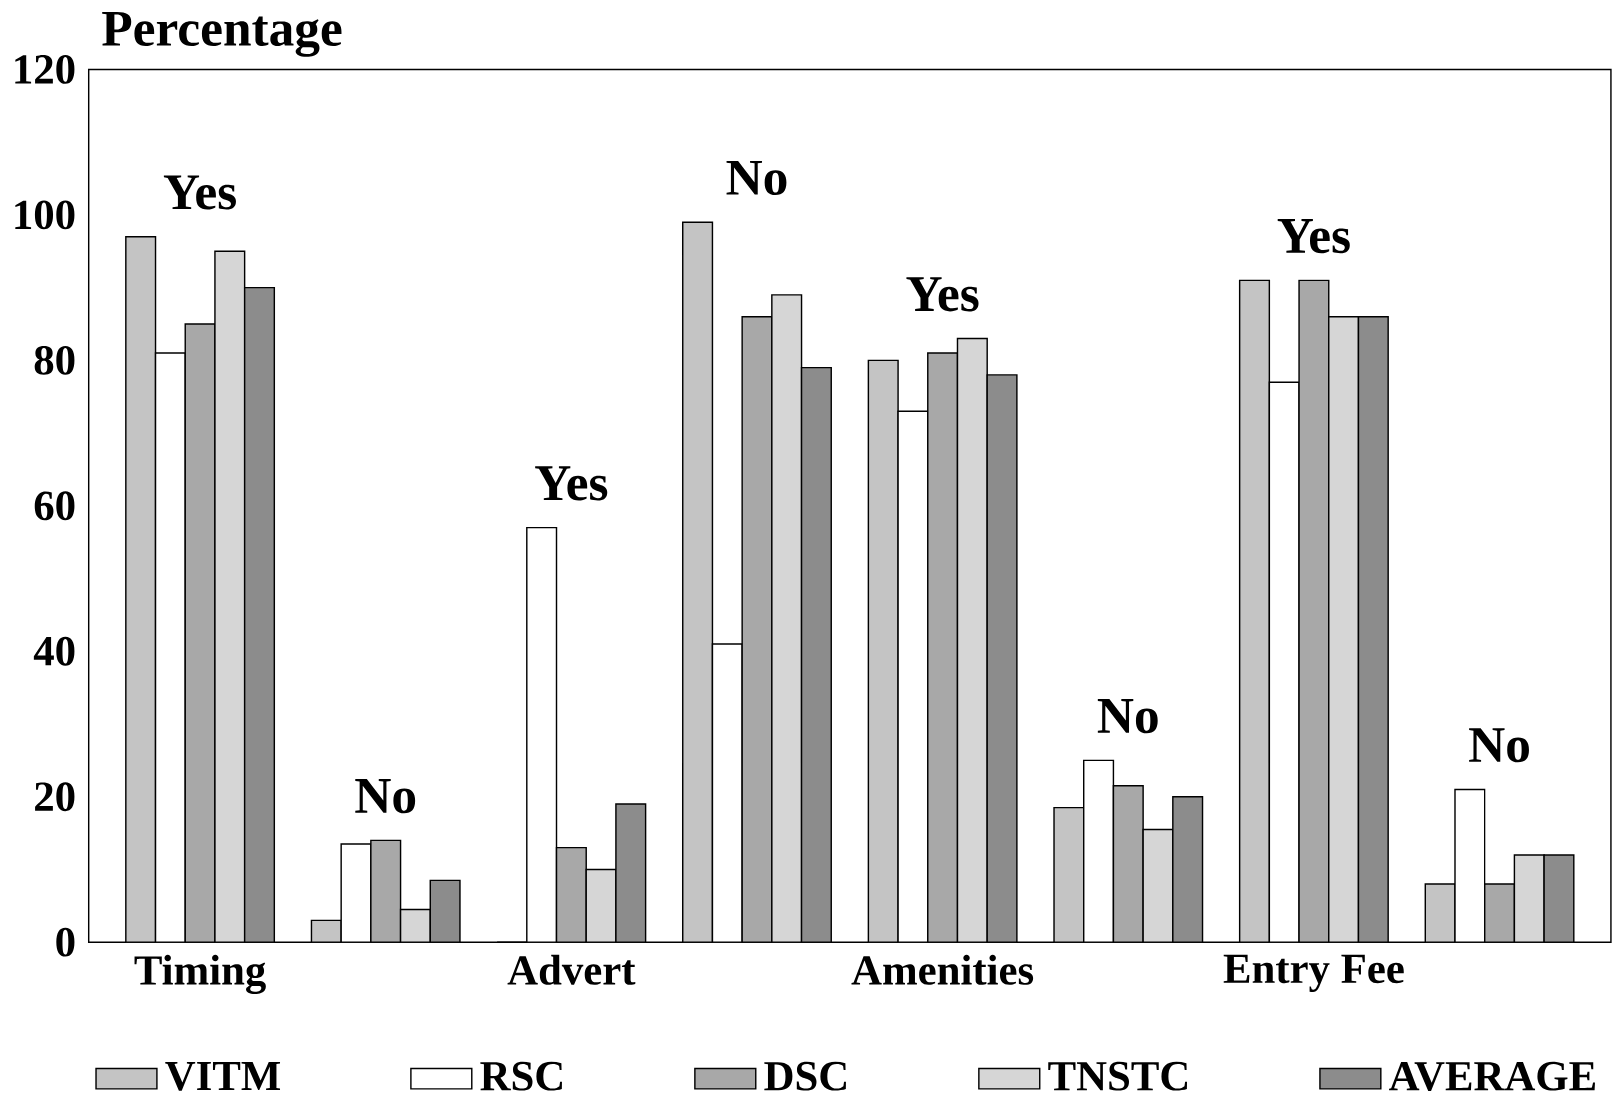 Image resolution: width=1615 pixels, height=1110 pixels. Describe the element at coordinates (1313, 973) in the screenshot. I see `x-tick-label: Entry Fee` at that location.